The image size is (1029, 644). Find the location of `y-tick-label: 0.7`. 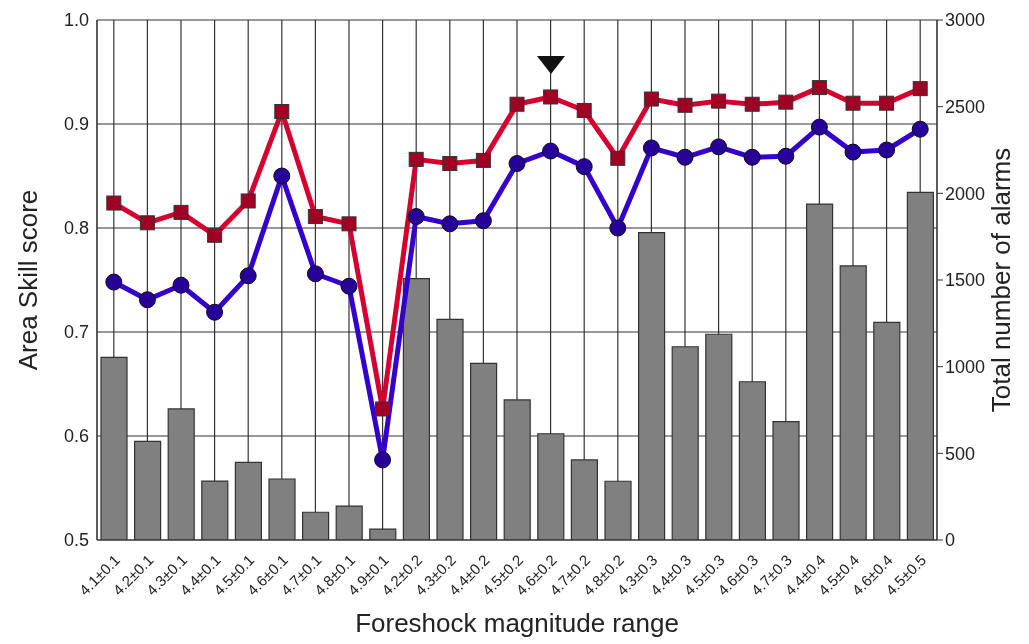

y-tick-label: 0.7 is located at coordinates (76, 332).